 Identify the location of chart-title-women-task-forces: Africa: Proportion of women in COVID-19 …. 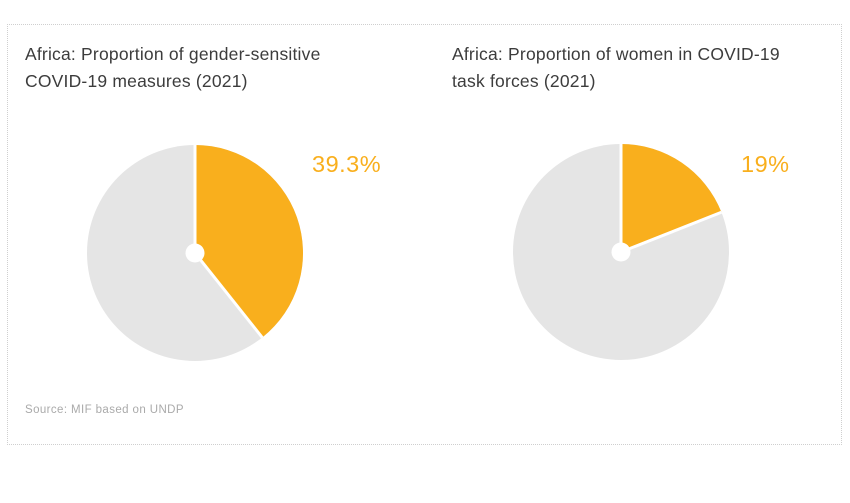
(616, 67).